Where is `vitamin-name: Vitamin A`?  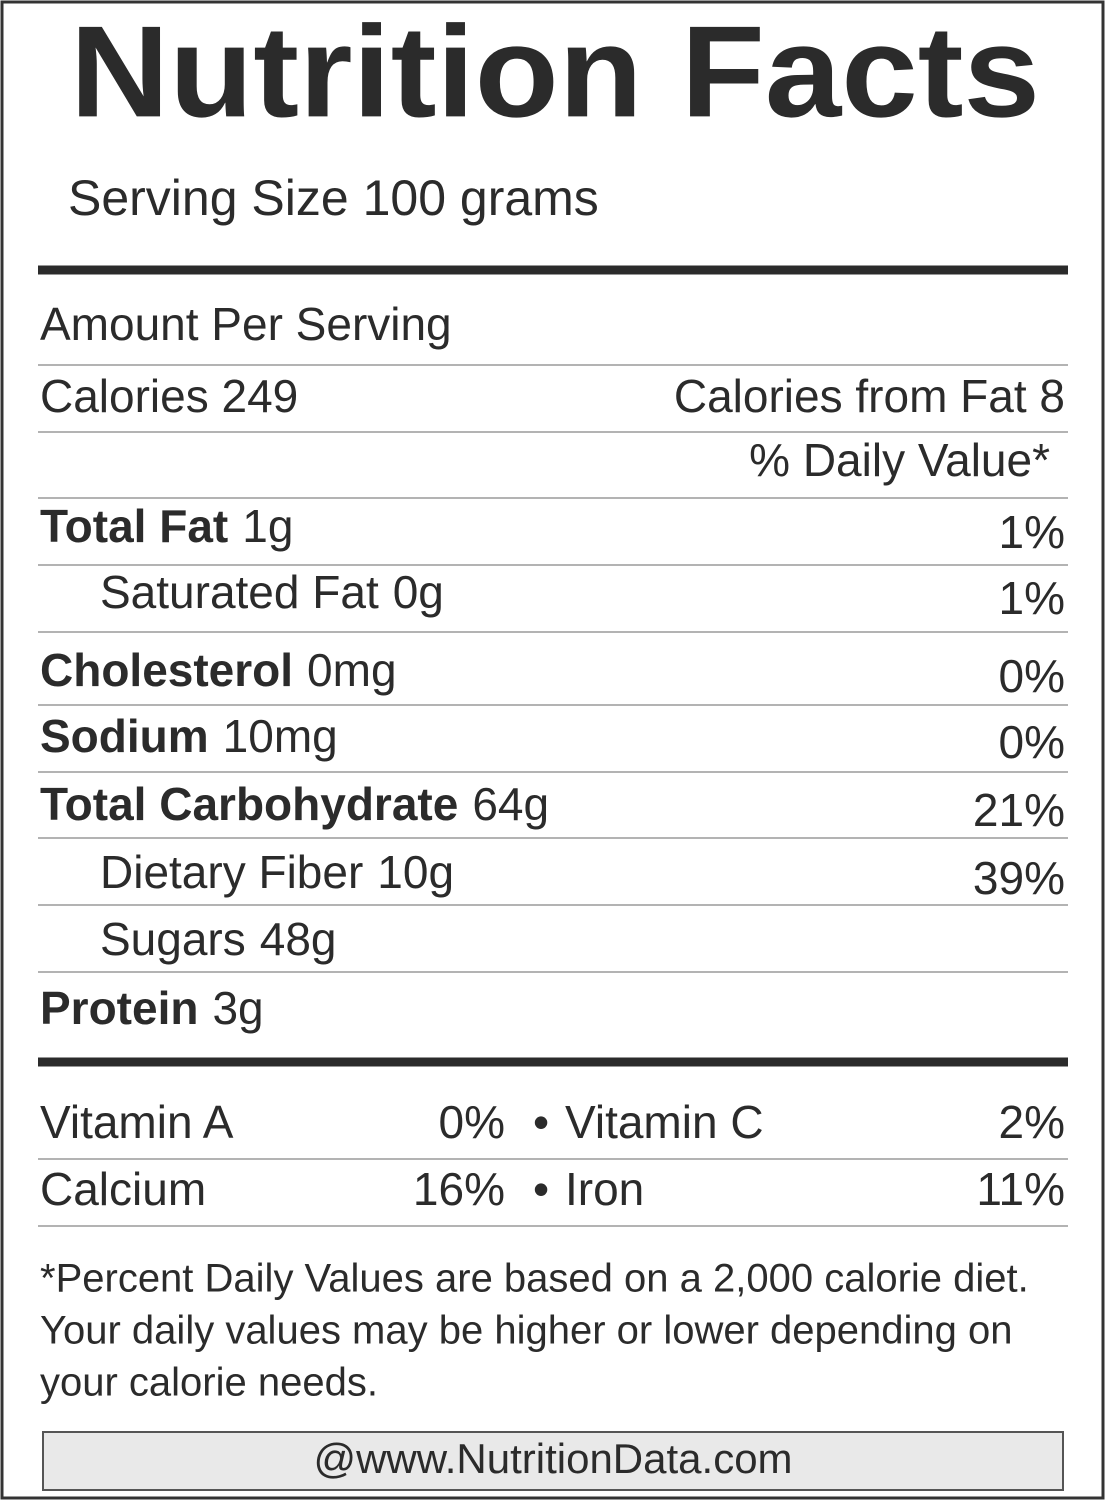
vitamin-name: Vitamin A is located at coordinates (137, 1122).